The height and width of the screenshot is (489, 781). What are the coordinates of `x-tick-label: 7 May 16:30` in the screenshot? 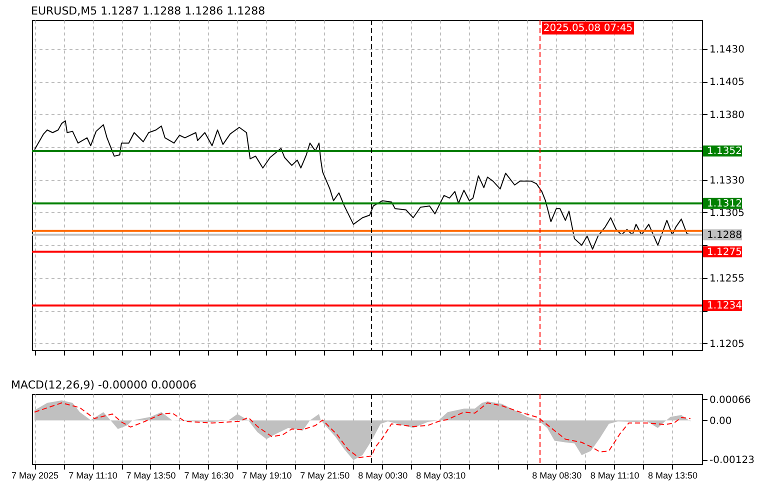 It's located at (209, 475).